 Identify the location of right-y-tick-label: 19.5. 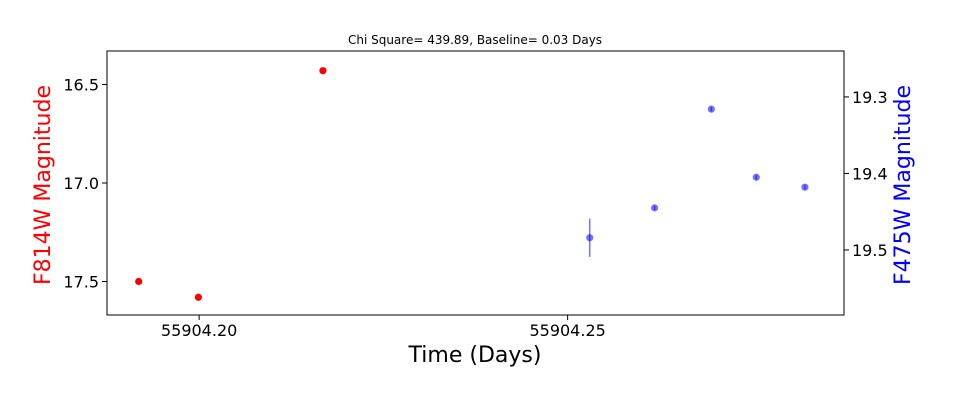
(870, 250).